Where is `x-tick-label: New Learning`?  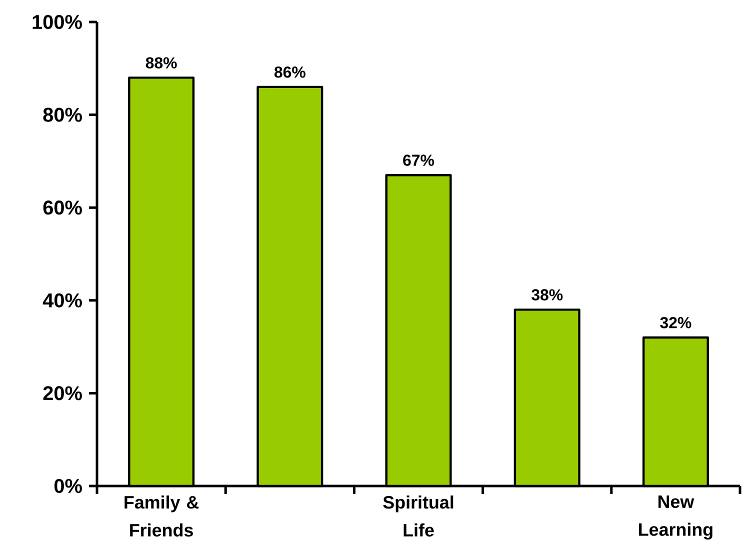 x-tick-label: New Learning is located at coordinates (675, 518).